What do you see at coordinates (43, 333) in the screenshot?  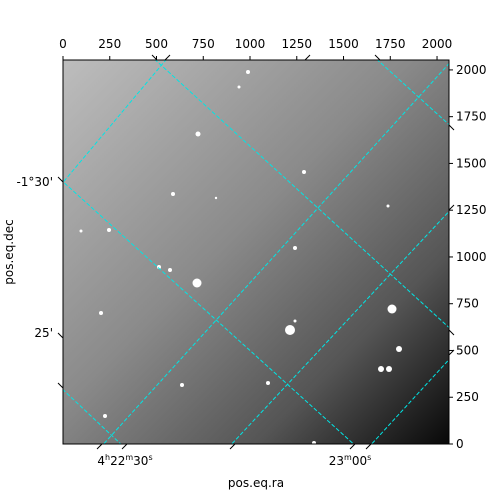 I see `dec-label: 25'` at bounding box center [43, 333].